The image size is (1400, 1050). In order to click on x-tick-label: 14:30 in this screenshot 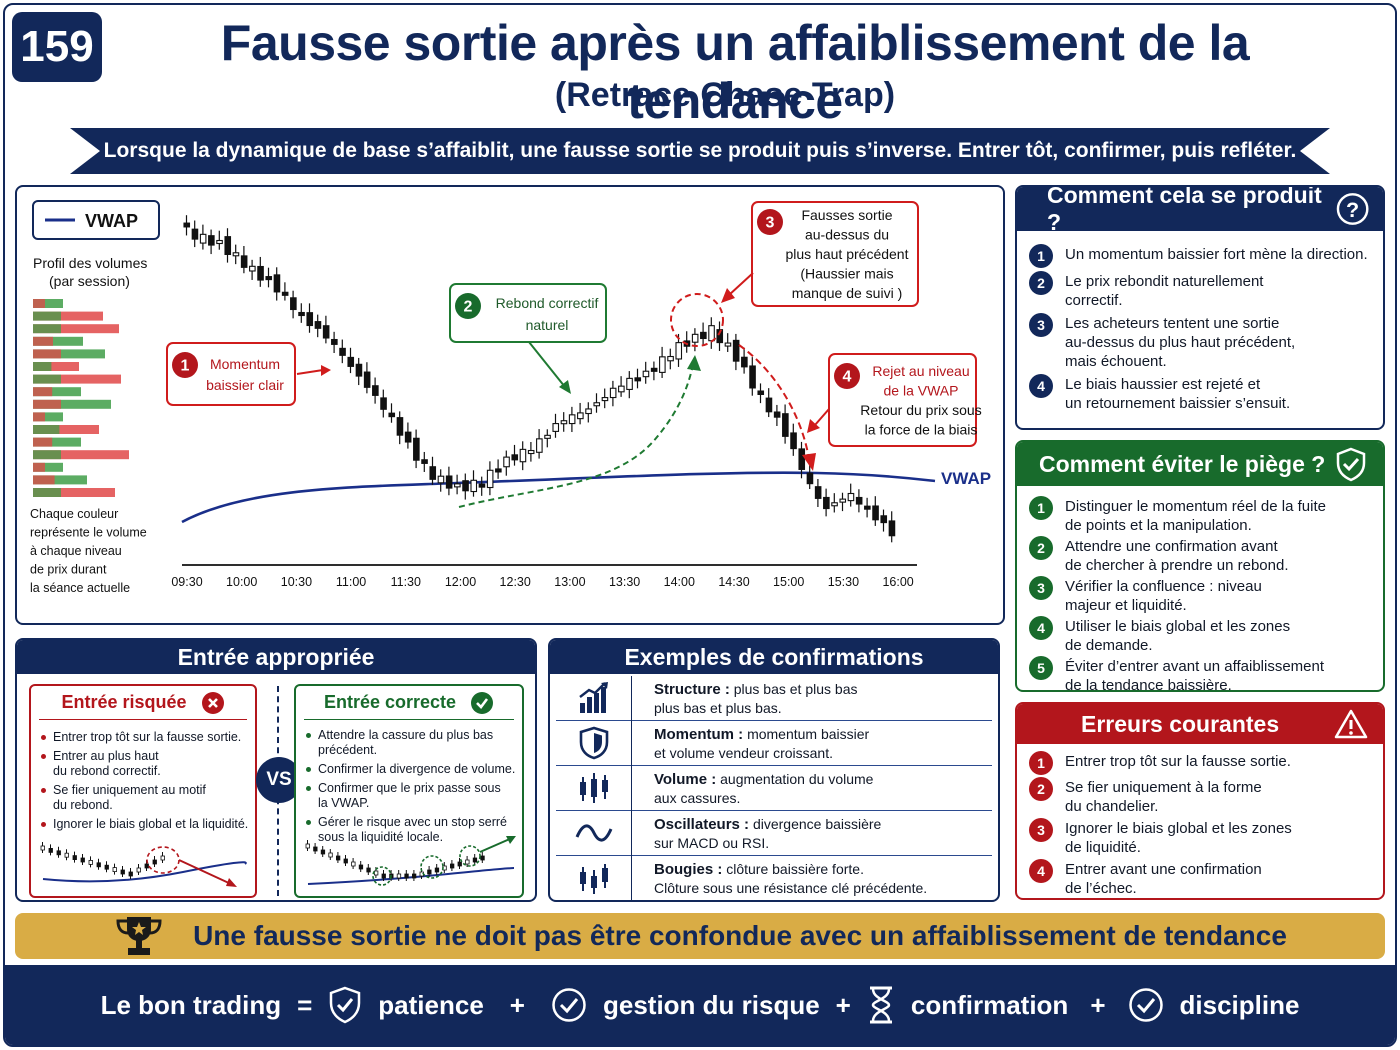, I will do `click(733, 582)`.